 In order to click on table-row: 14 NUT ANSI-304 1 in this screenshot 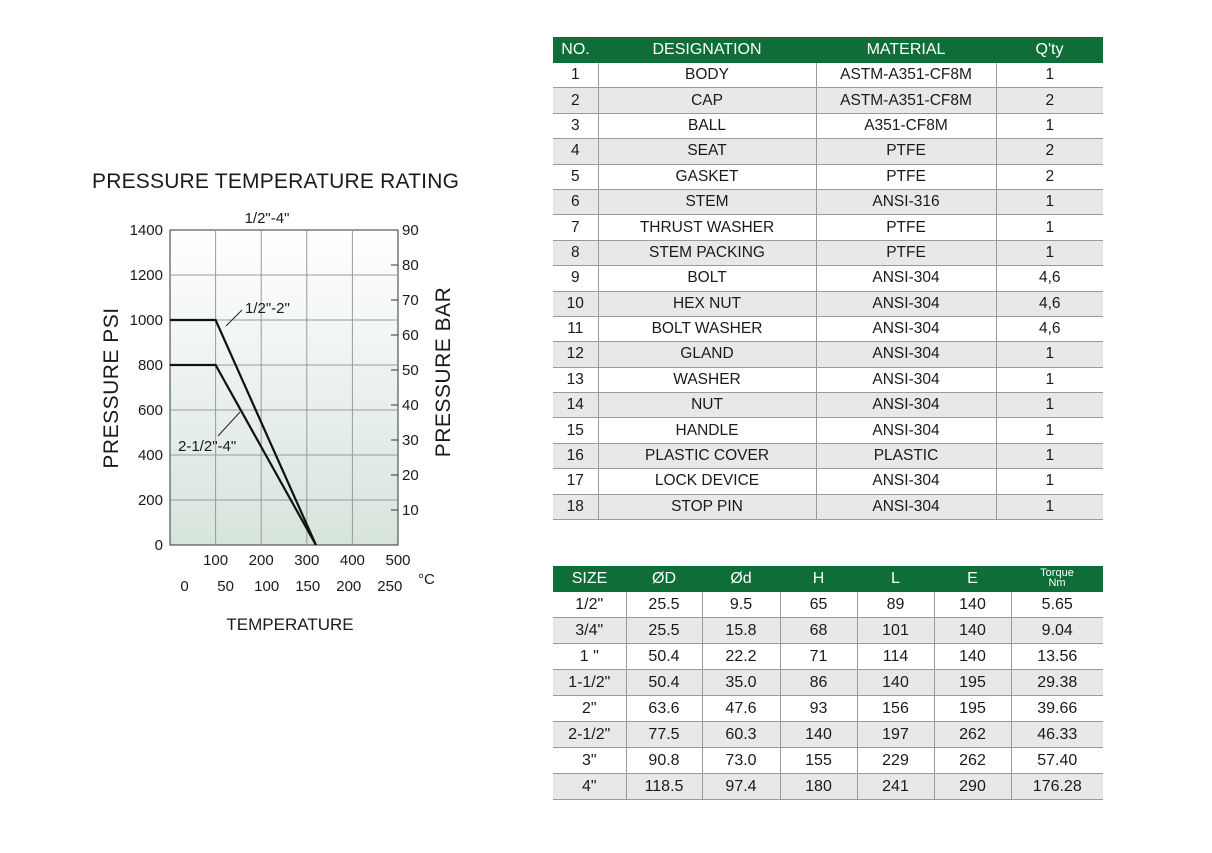, I will do `click(828, 405)`.